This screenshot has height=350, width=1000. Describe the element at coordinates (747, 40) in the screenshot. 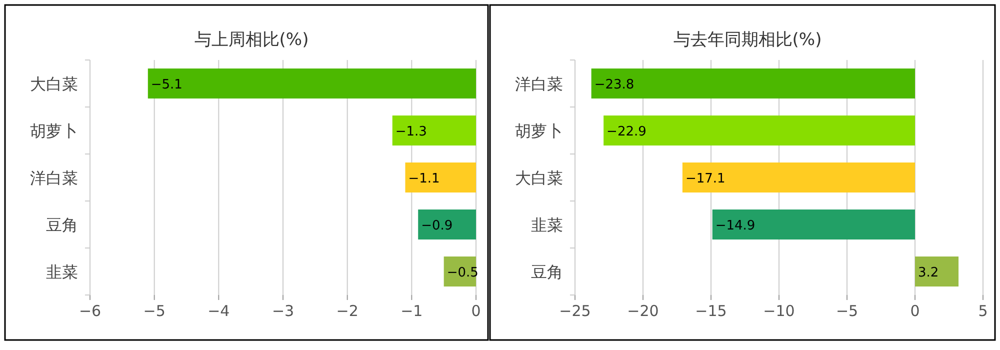

I see `chart-title: 与去年同期相比(%)` at that location.